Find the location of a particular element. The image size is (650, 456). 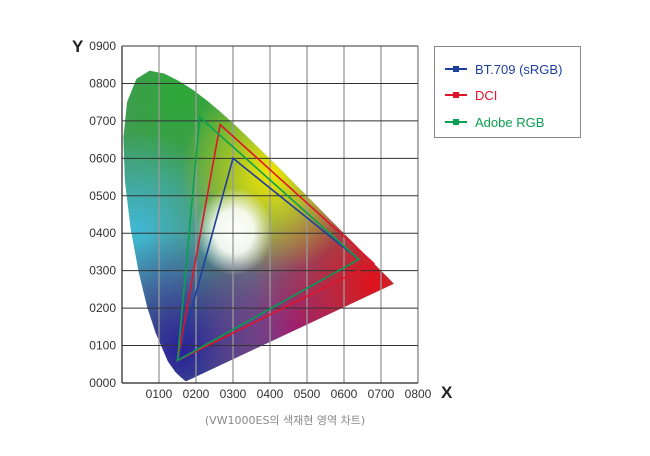

legend-item-bt709: BT.709 (sRGB) is located at coordinates (503, 69).